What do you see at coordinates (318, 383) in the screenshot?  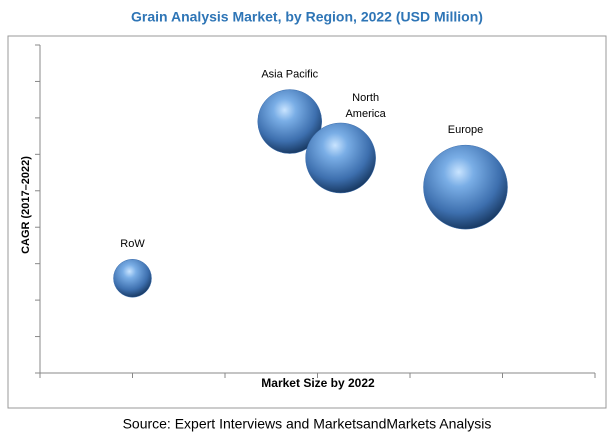 I see `x-axis-label: Market Size by 2022` at bounding box center [318, 383].